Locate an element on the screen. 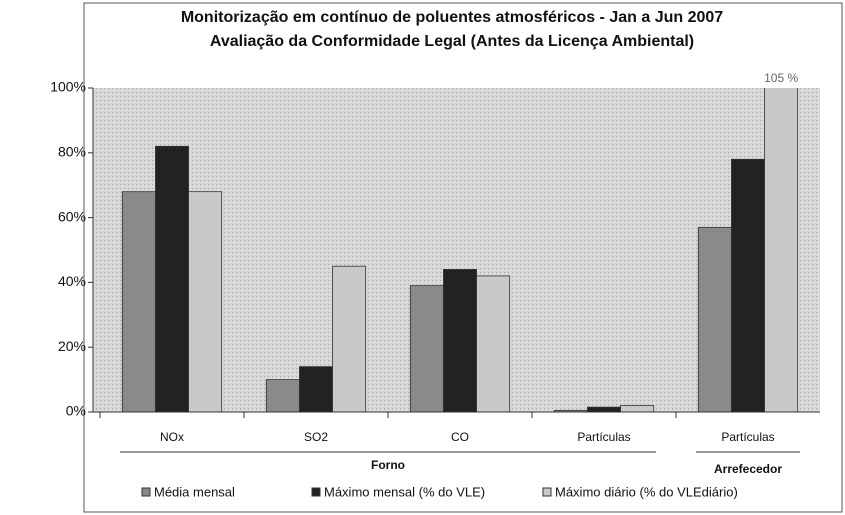 Image resolution: width=845 pixels, height=515 pixels. group-label: Forno is located at coordinates (388, 465).